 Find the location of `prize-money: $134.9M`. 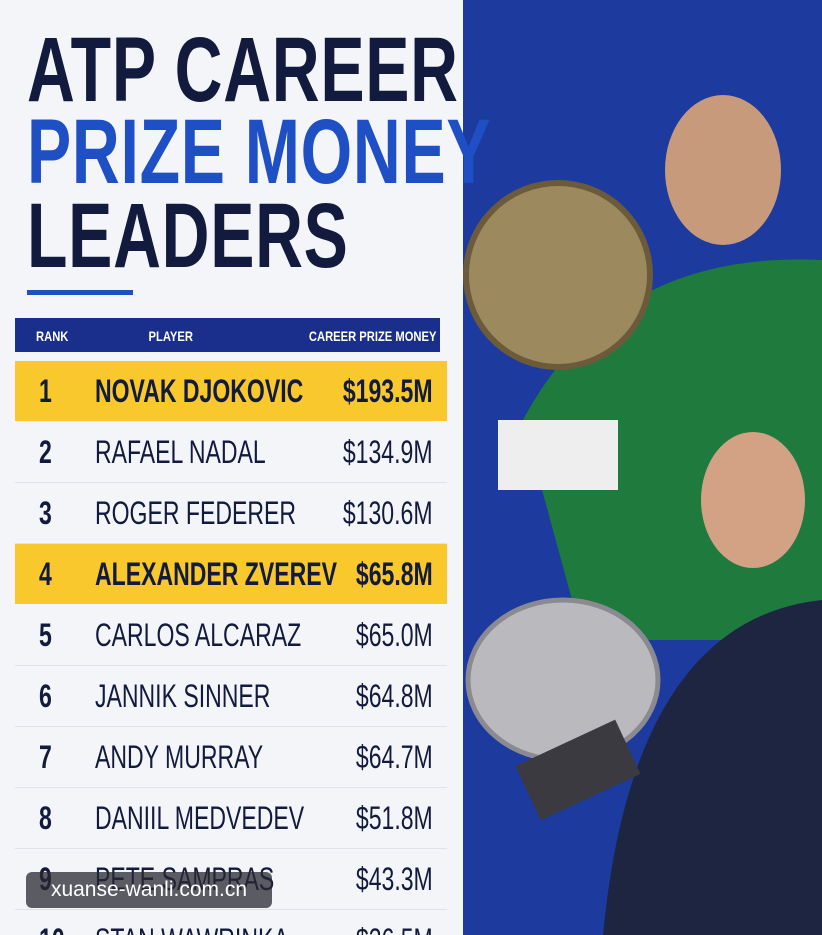

prize-money: $134.9M is located at coordinates (388, 452).